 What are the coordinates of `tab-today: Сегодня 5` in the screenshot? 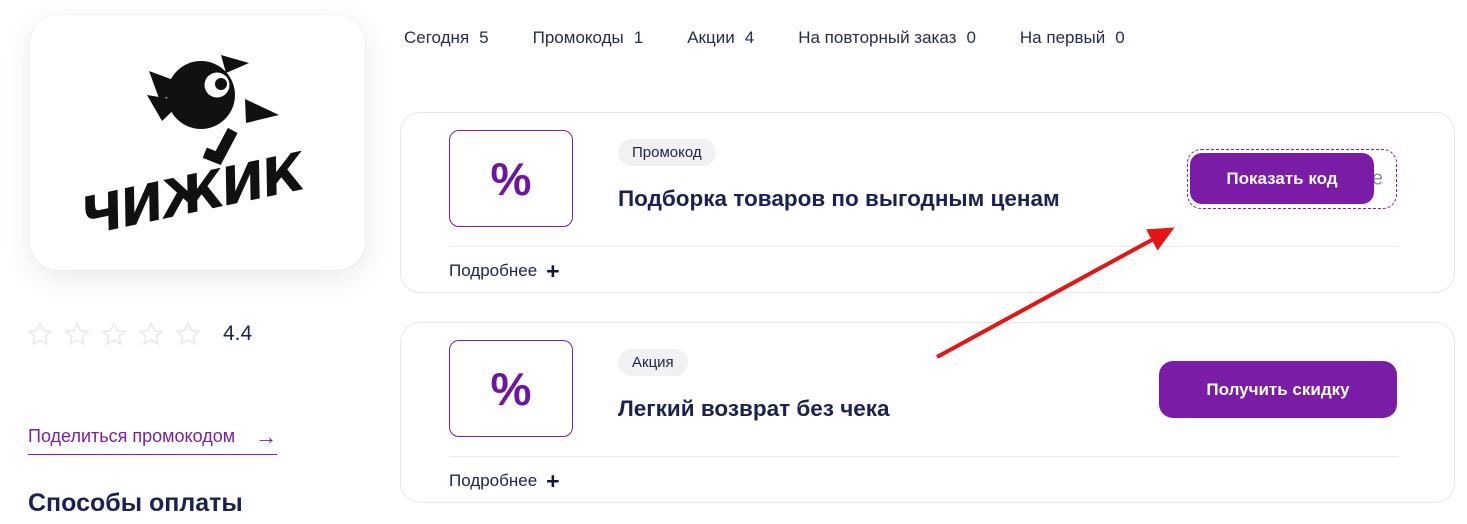 It's located at (446, 38).